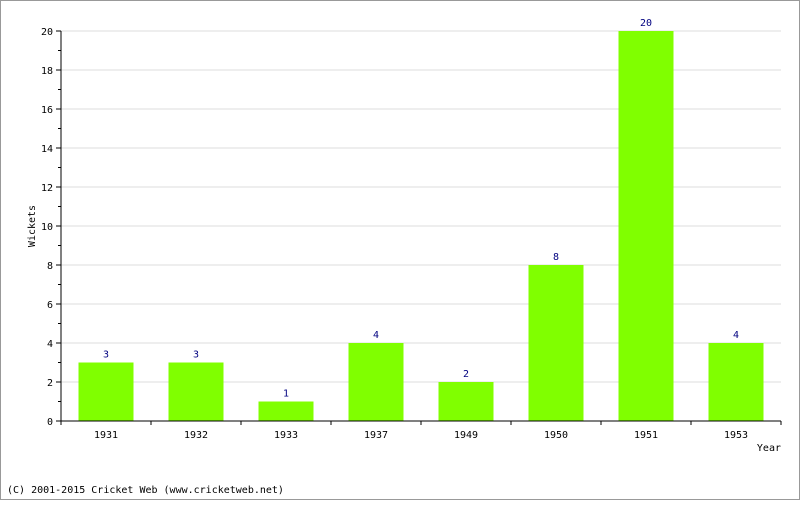 Image resolution: width=800 pixels, height=505 pixels. What do you see at coordinates (376, 382) in the screenshot?
I see `bar-1937` at bounding box center [376, 382].